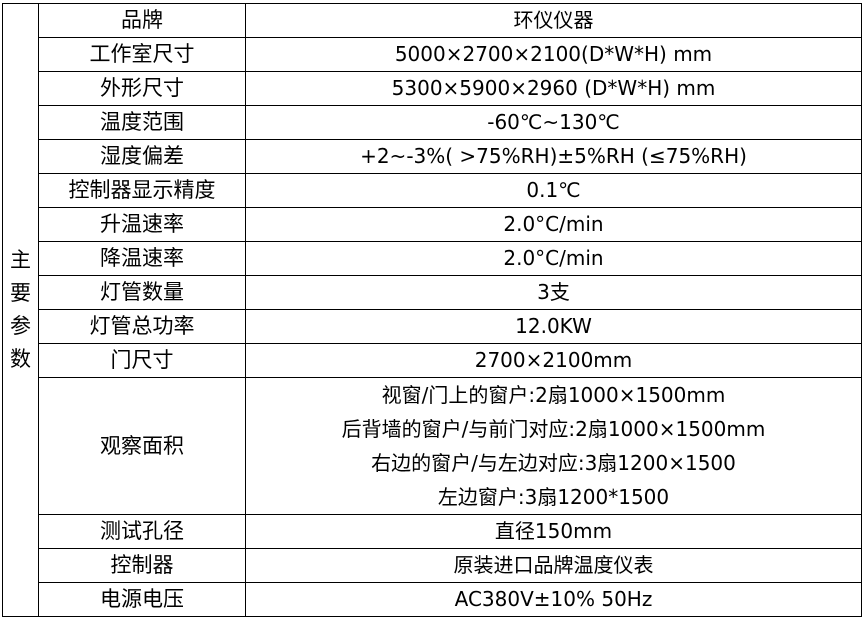 This screenshot has height=618, width=867. I want to click on table-row: 门尺寸 2700×2100mm, so click(432, 360).